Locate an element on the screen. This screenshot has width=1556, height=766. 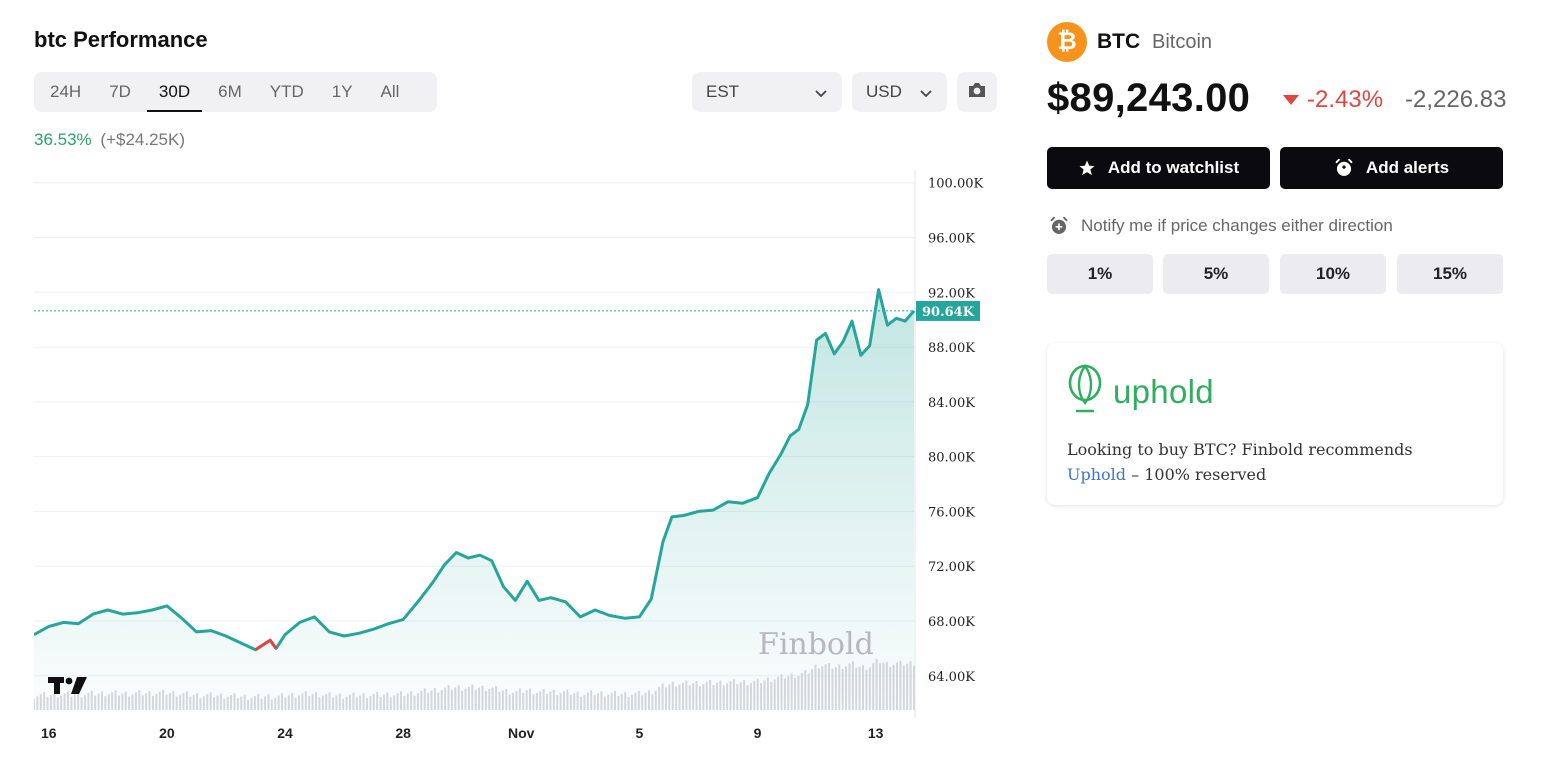
coin-name: Bitcoin is located at coordinates (1182, 42).